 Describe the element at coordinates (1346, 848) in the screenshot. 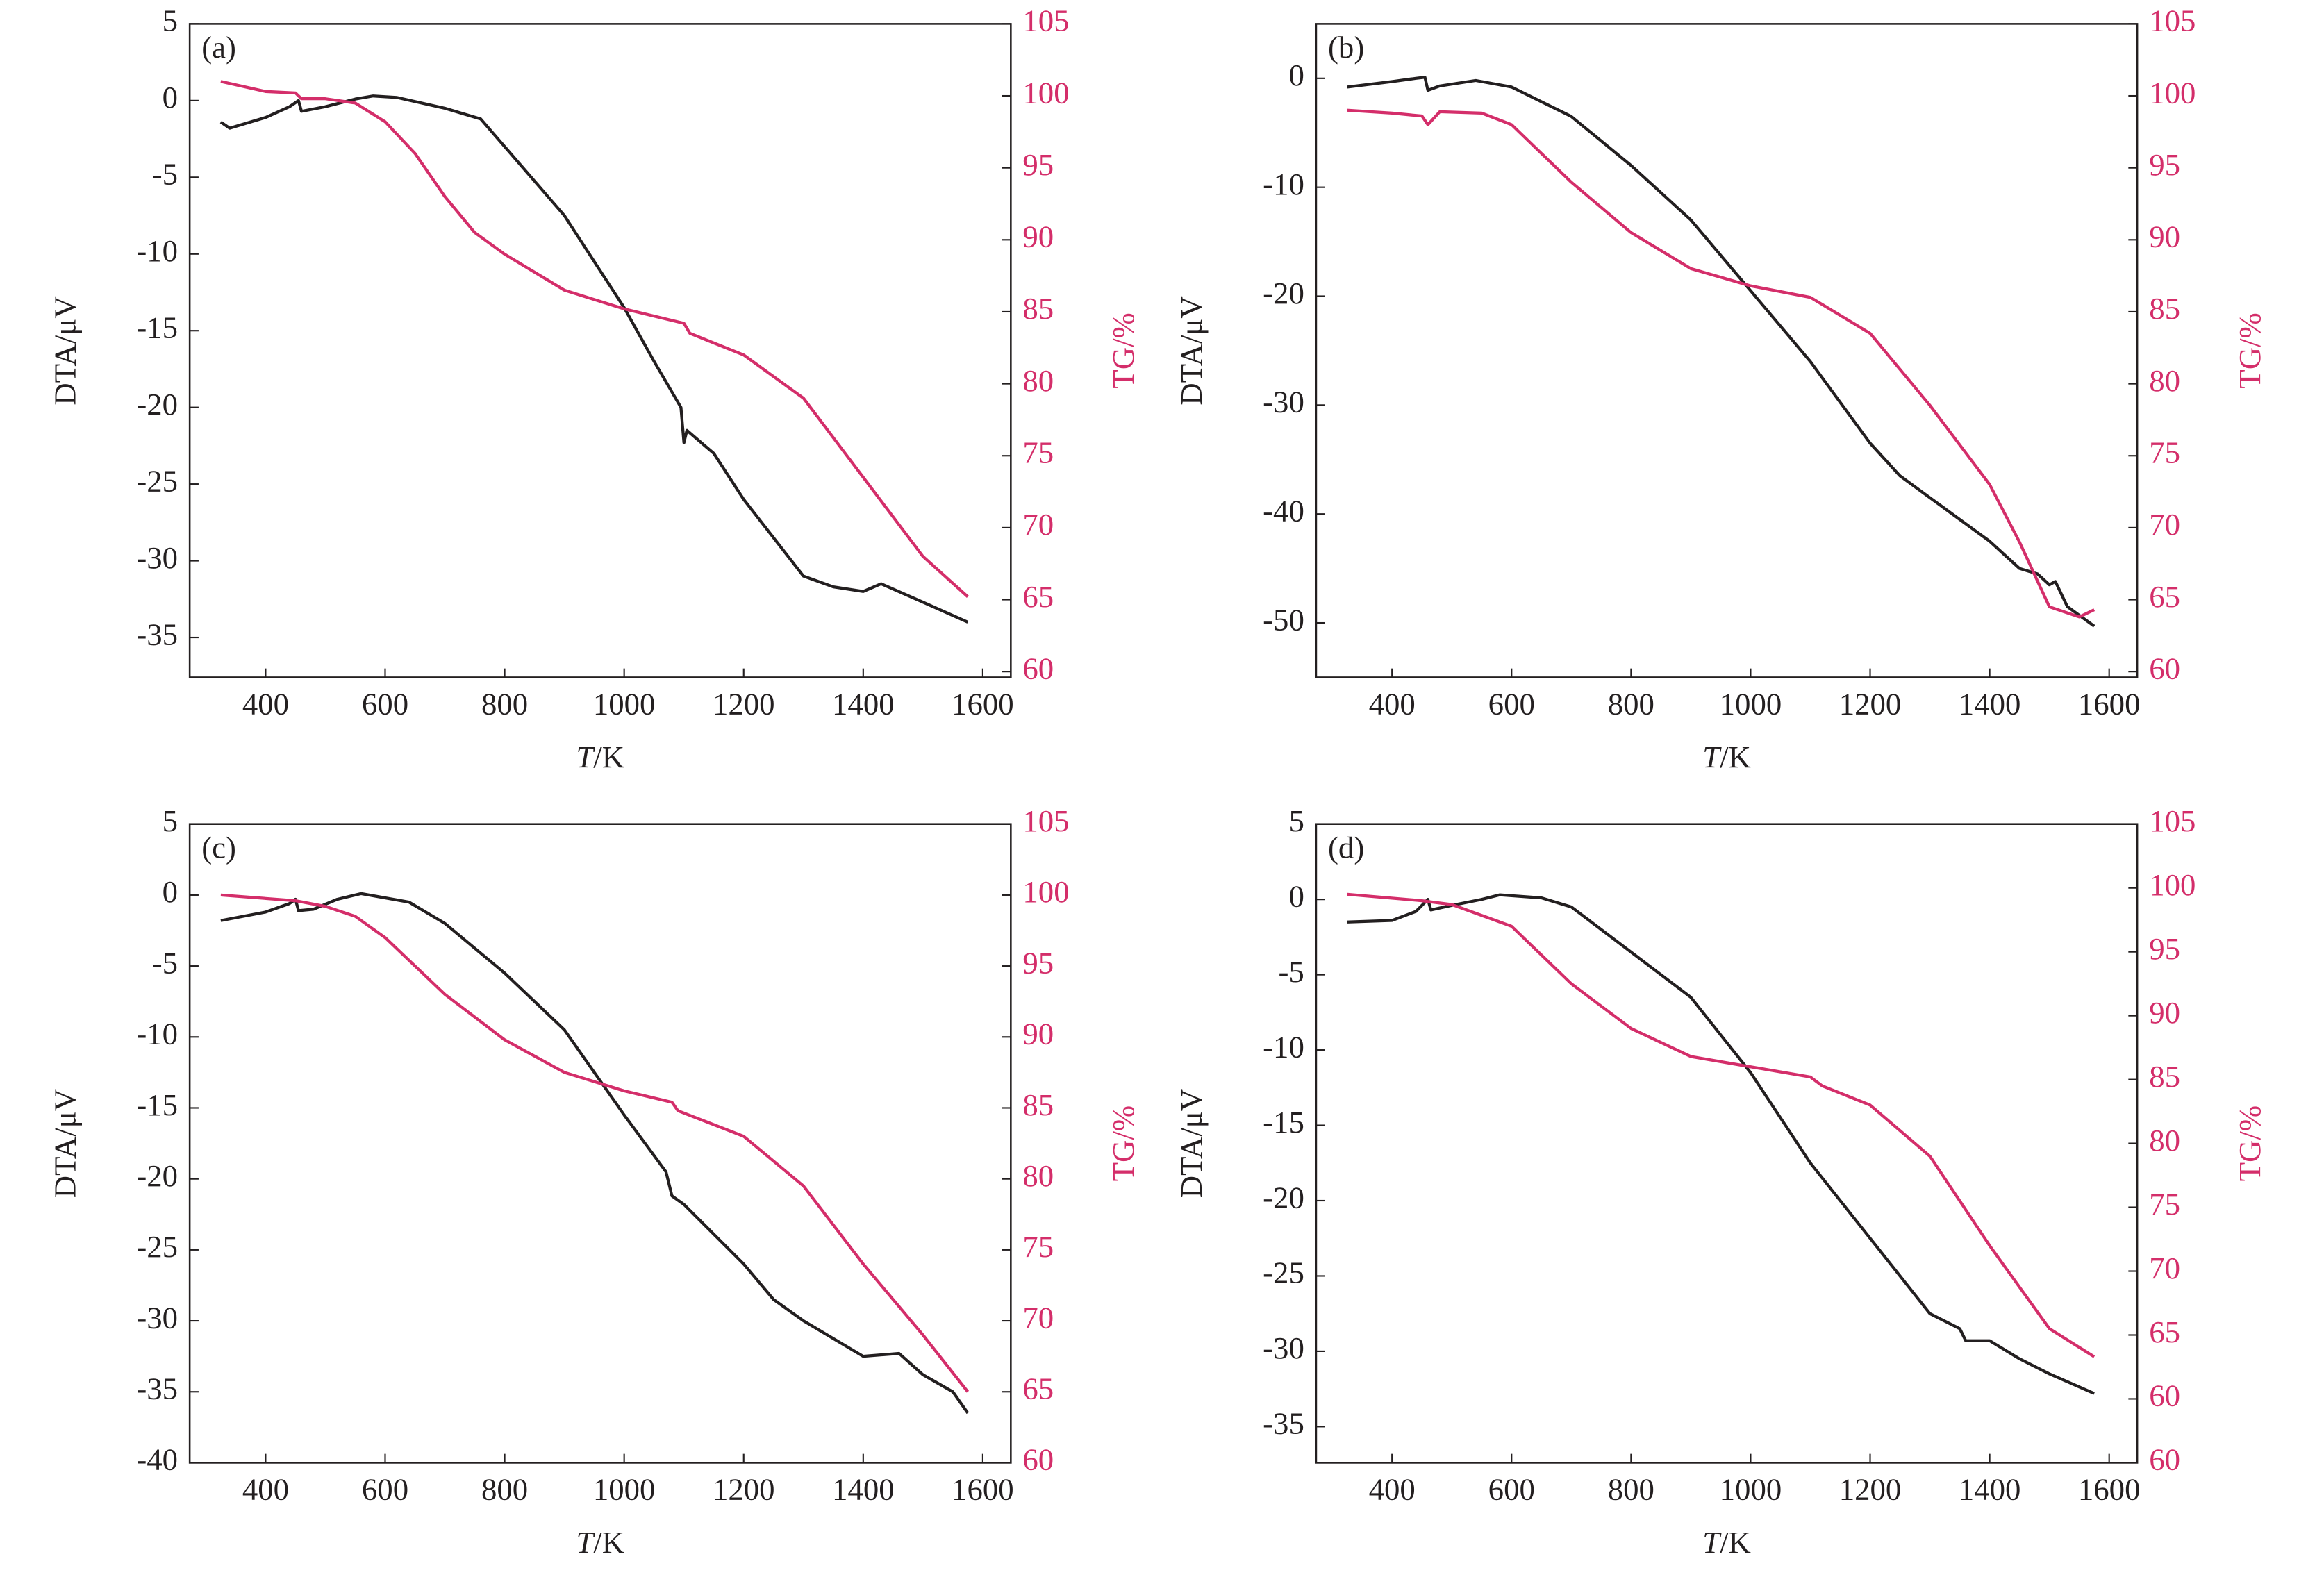

I see `panel-label: (d)` at that location.